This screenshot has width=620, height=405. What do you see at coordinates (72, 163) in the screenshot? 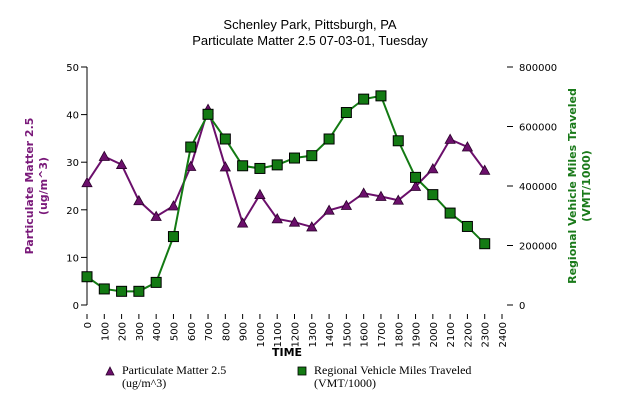
I see `left-axis-tick-label: 30` at bounding box center [72, 163].